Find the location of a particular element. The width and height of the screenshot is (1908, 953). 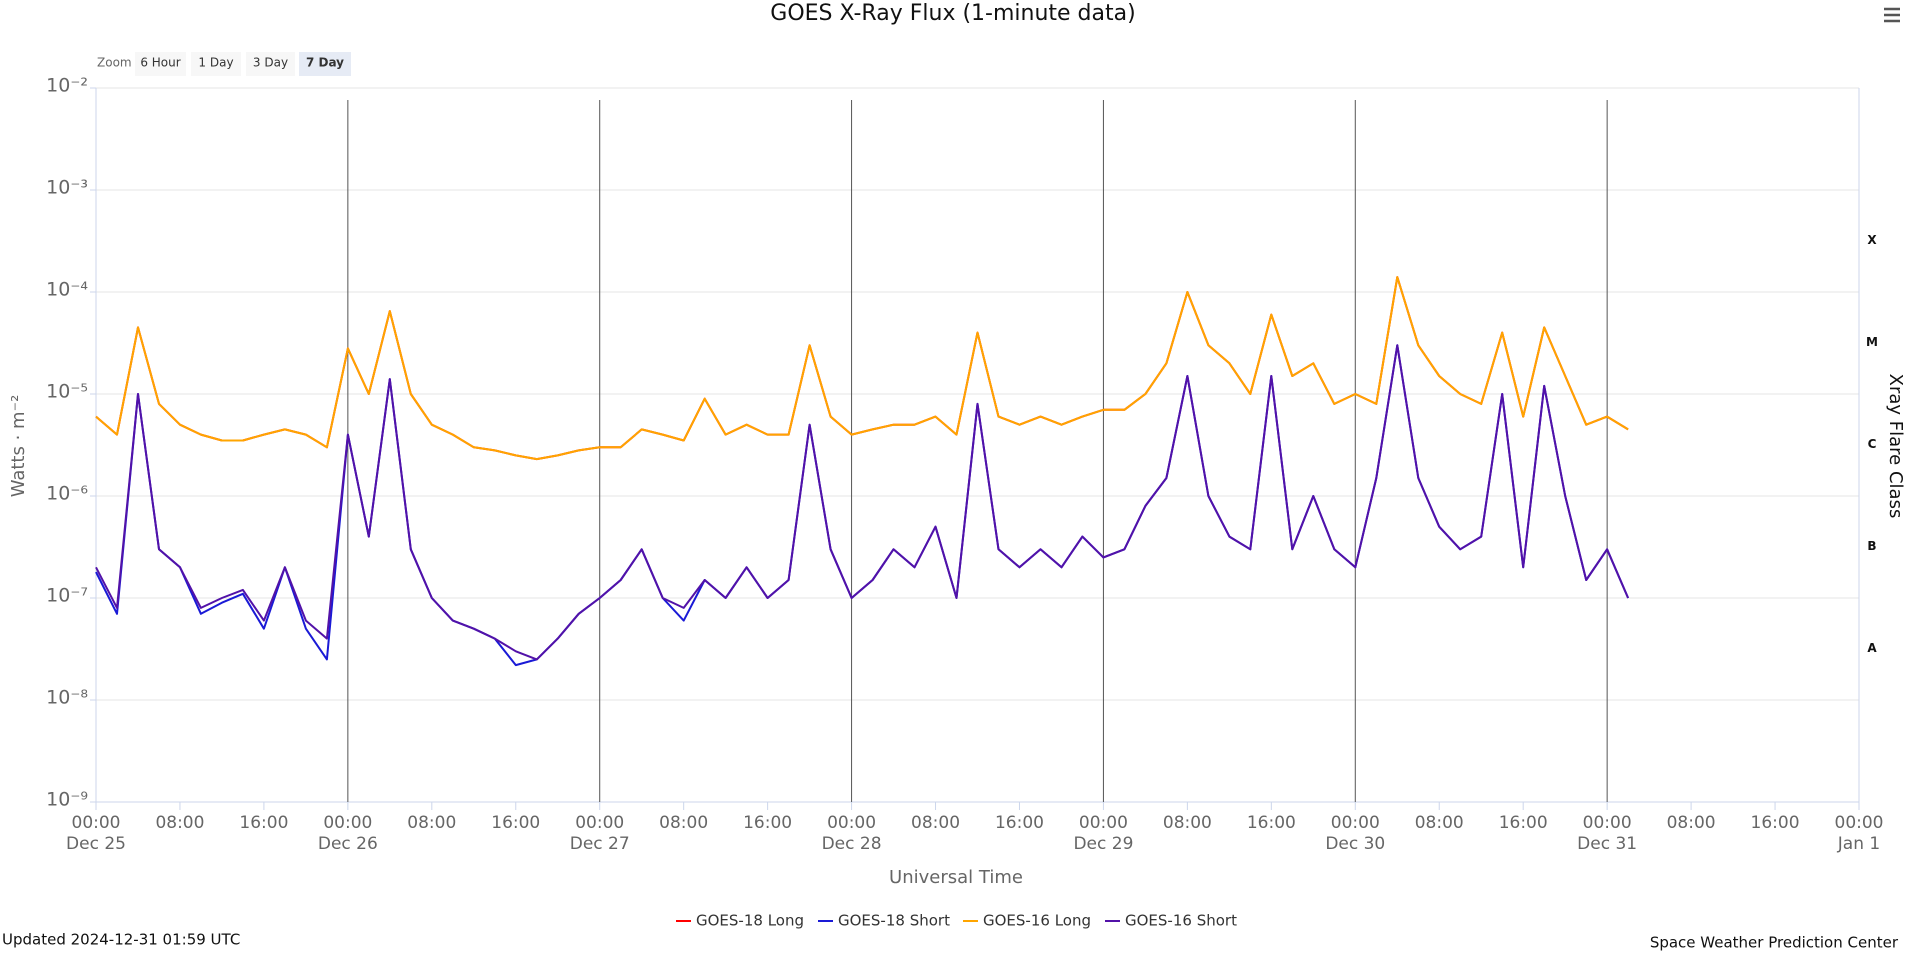

x-tick-label: Dec 29 is located at coordinates (1103, 844).